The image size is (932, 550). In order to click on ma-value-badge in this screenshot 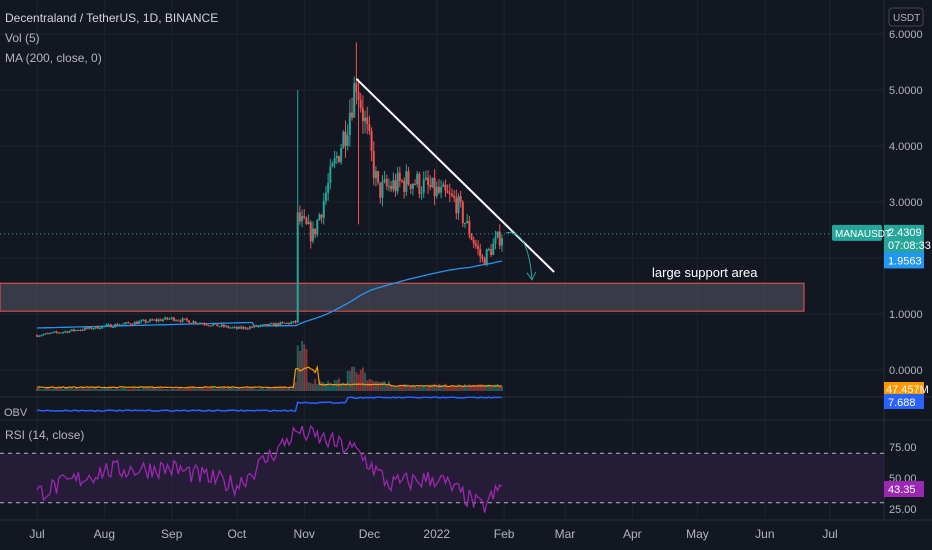, I will do `click(904, 260)`.